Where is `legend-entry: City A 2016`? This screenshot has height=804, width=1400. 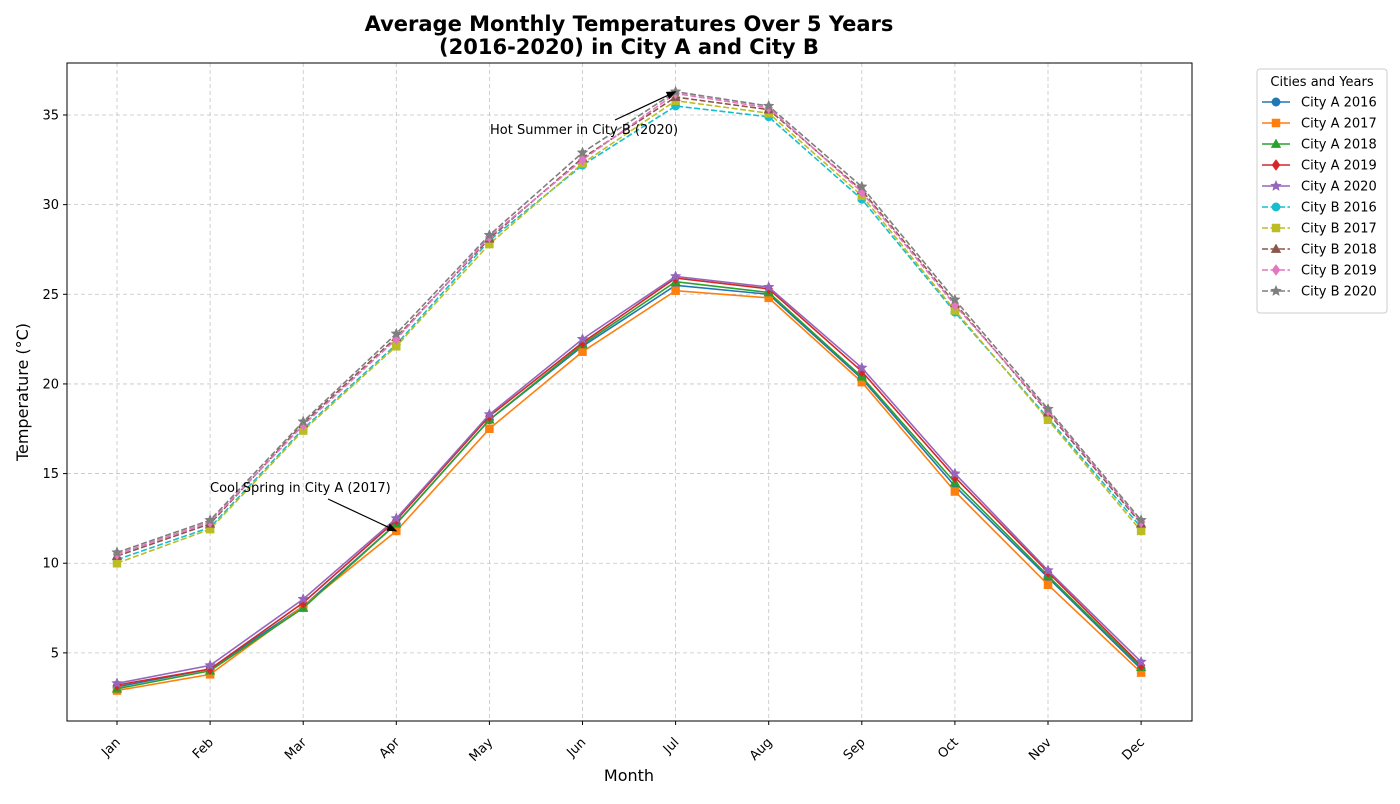
legend-entry: City A 2016 is located at coordinates (1319, 103).